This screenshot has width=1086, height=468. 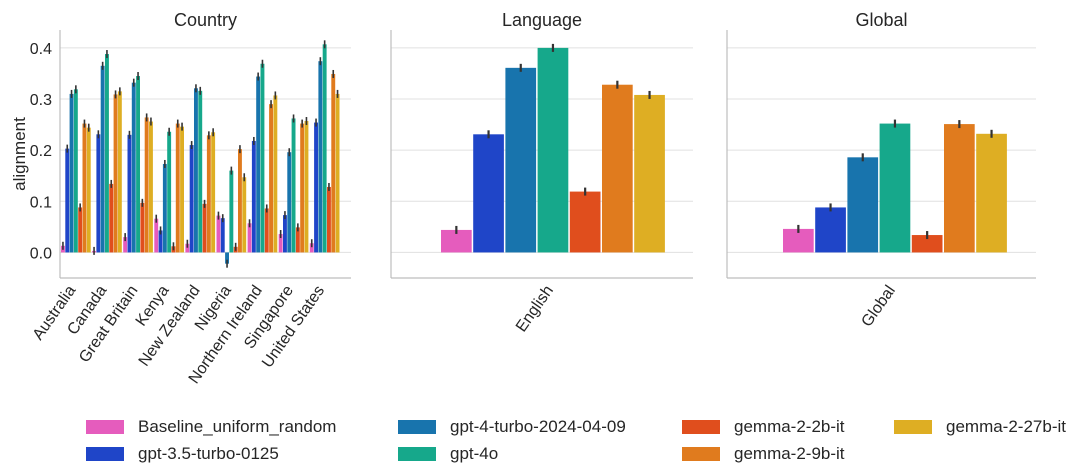 What do you see at coordinates (448, 454) in the screenshot?
I see `legend-item: gpt-4o` at bounding box center [448, 454].